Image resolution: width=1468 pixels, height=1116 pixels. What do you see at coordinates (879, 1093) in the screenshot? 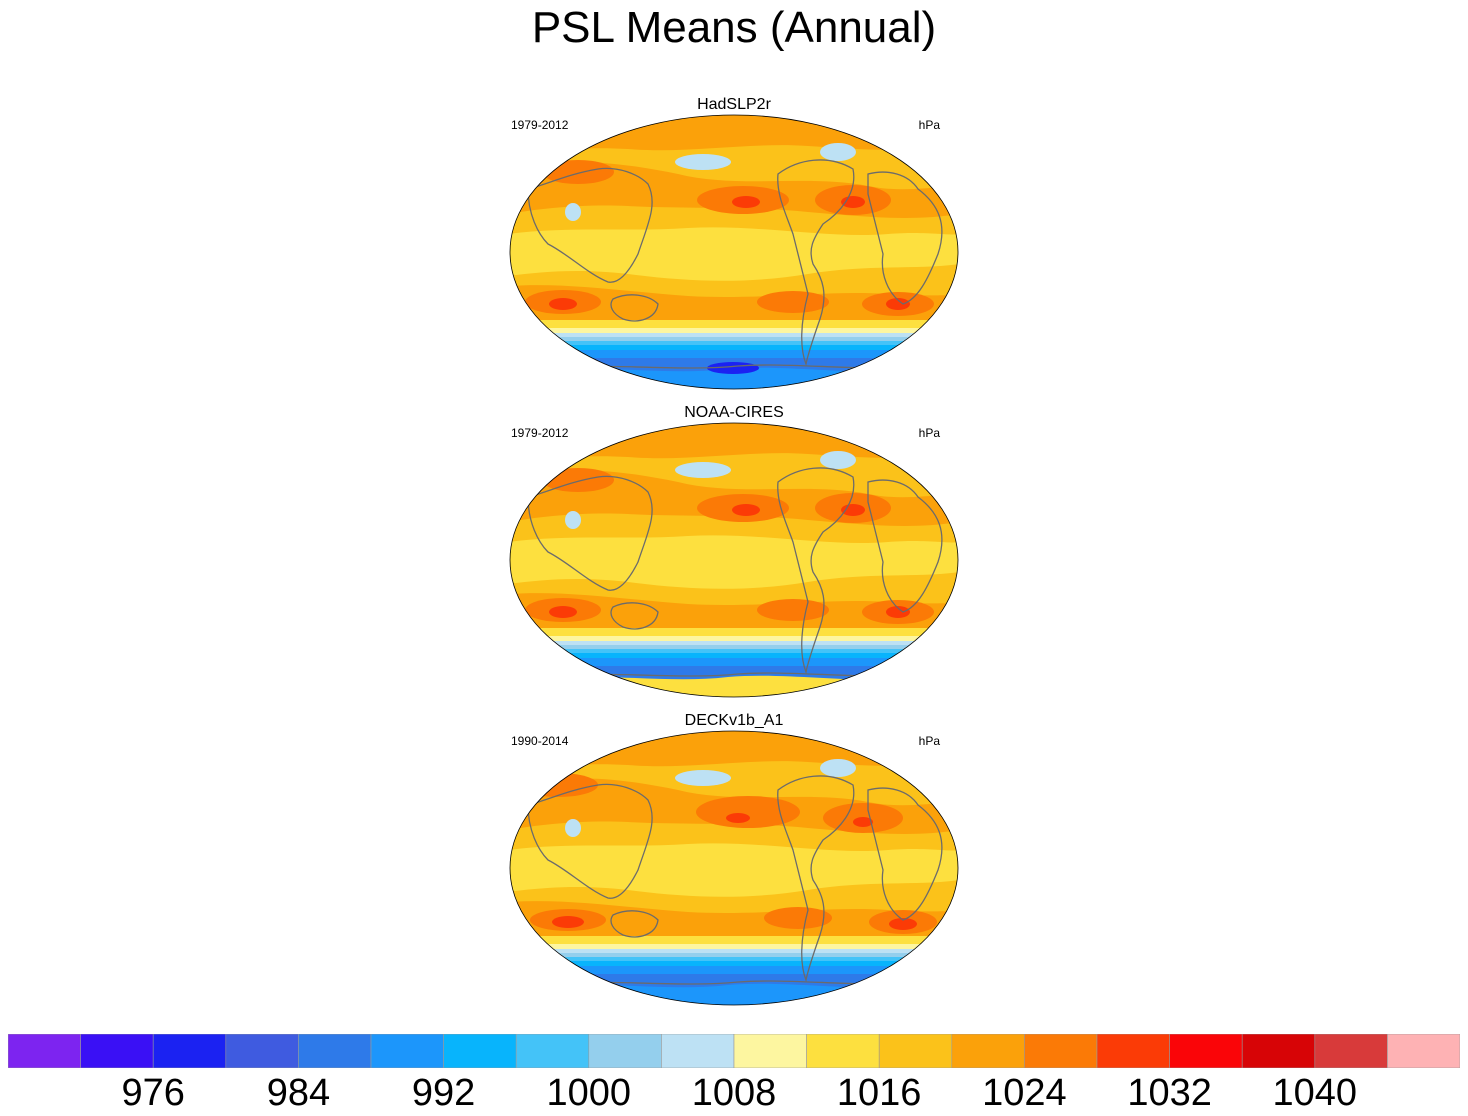
I see `colorbar-tick-label: 1016` at bounding box center [879, 1093].